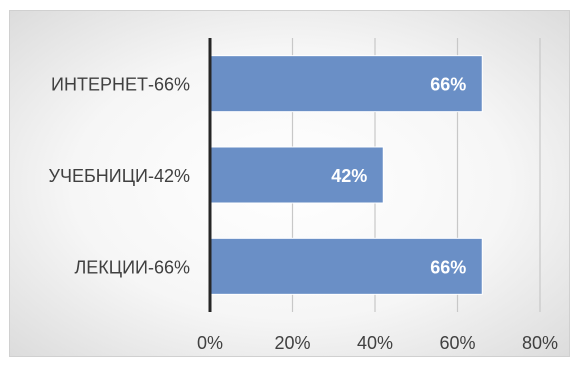  I want to click on x-tick-label: 20%, so click(292, 343).